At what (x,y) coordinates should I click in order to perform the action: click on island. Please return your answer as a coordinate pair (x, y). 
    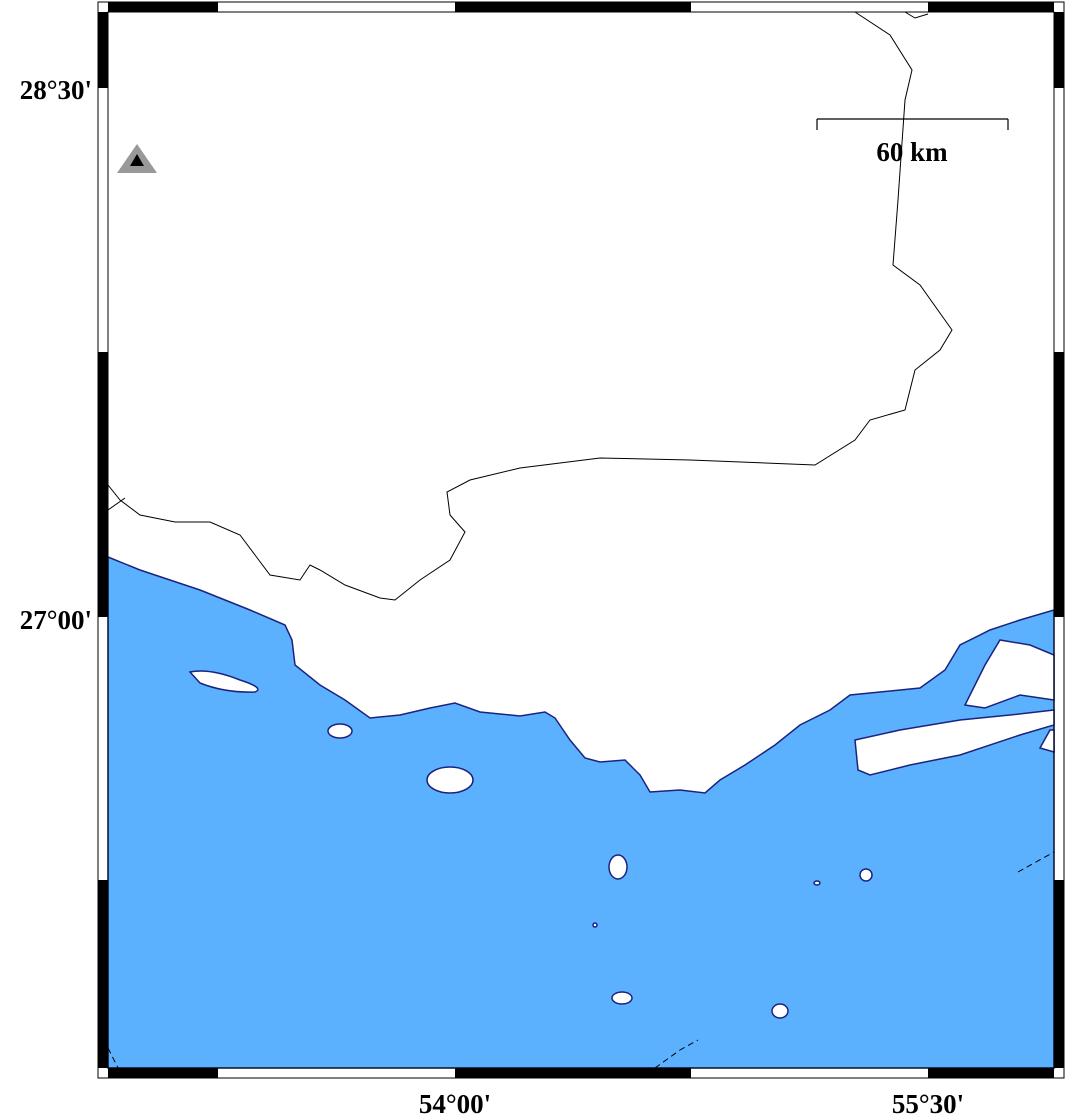
    Looking at the image, I should click on (954, 742).